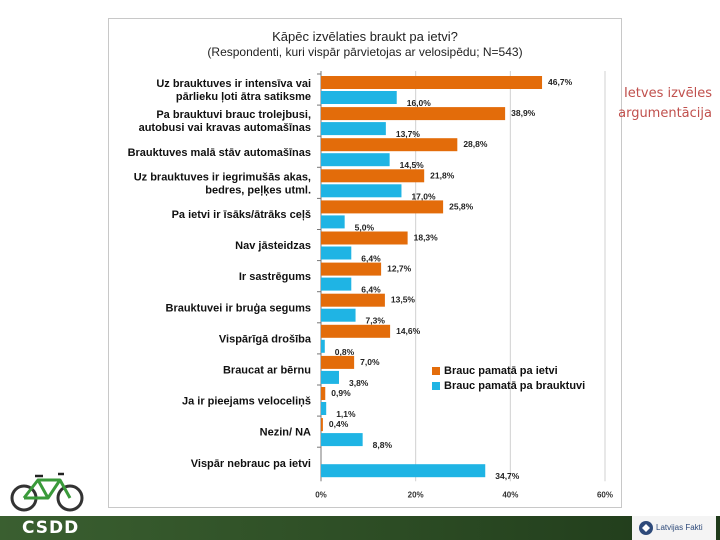 The height and width of the screenshot is (540, 720). What do you see at coordinates (658, 104) in the screenshot?
I see `side-title: Ietves izvēles argumentācija` at bounding box center [658, 104].